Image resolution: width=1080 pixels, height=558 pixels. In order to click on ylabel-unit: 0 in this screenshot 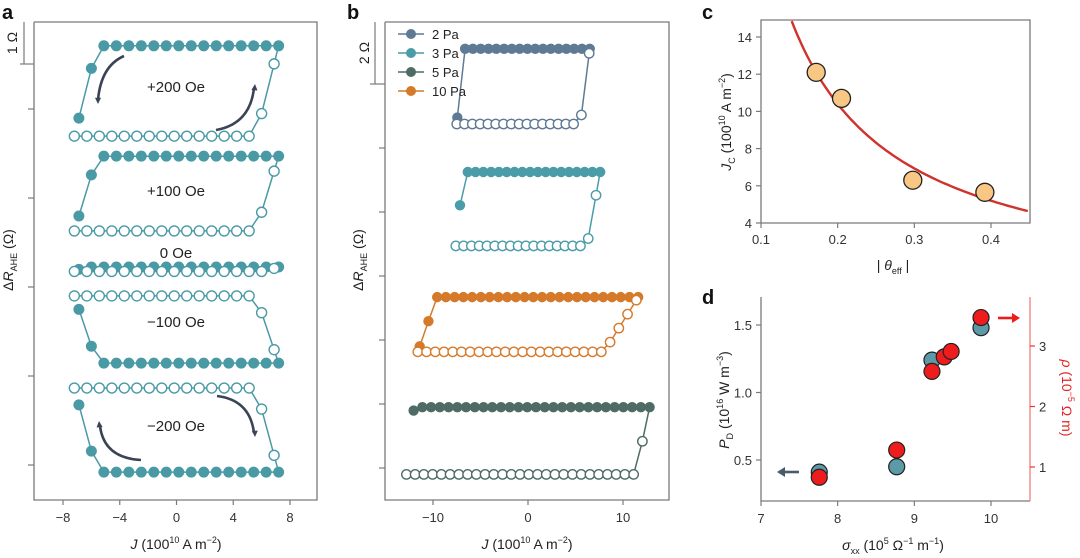, I will do `click(726, 129)`.